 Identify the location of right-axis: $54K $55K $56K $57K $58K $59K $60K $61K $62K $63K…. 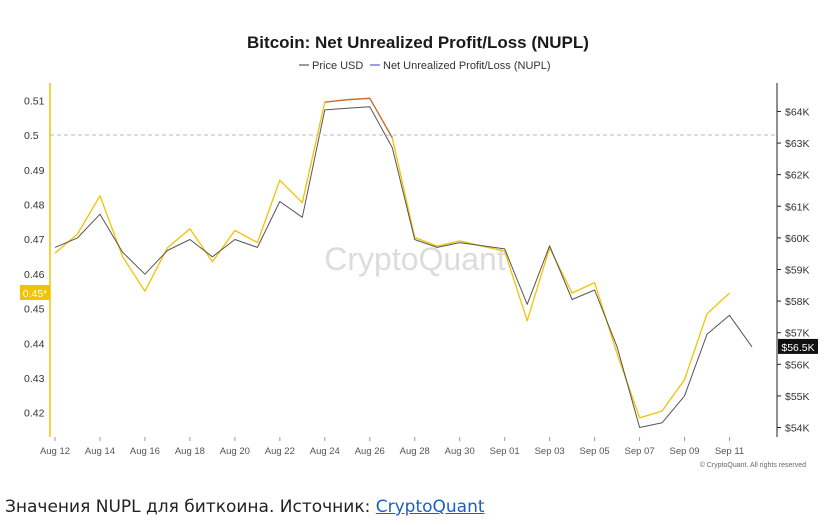
(793, 270).